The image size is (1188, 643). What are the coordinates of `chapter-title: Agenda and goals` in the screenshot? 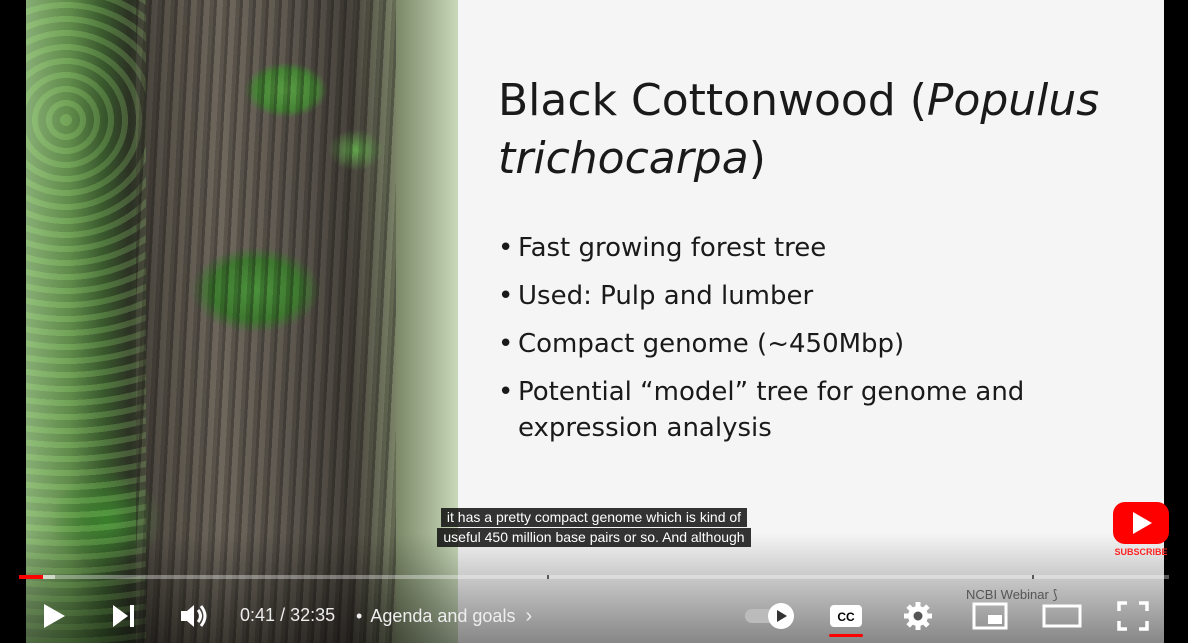 It's located at (443, 616).